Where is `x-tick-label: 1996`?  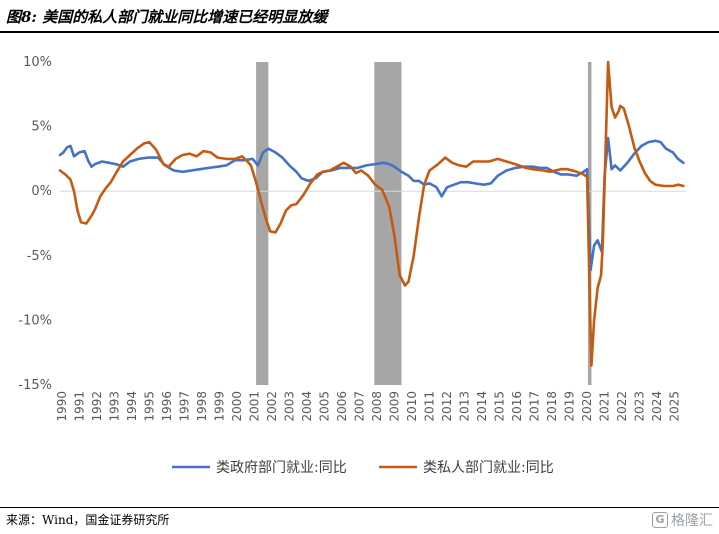
x-tick-label: 1996 is located at coordinates (167, 406).